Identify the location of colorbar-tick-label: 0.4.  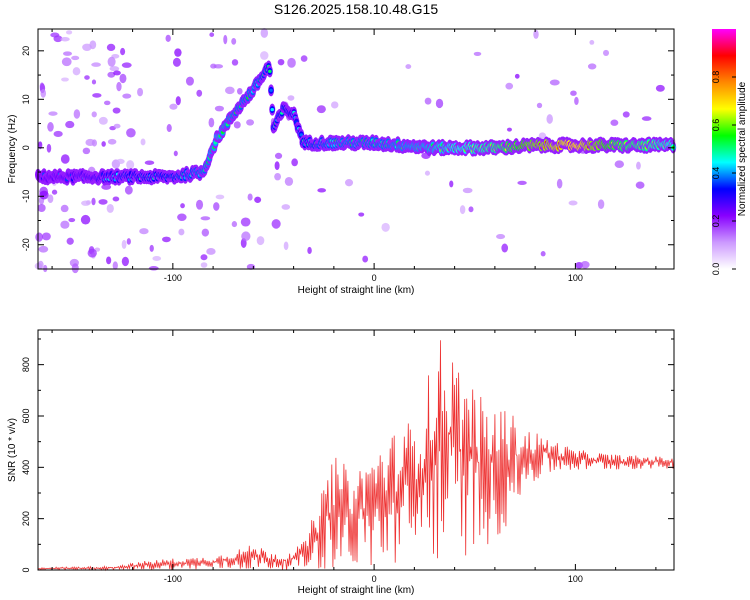
(716, 173).